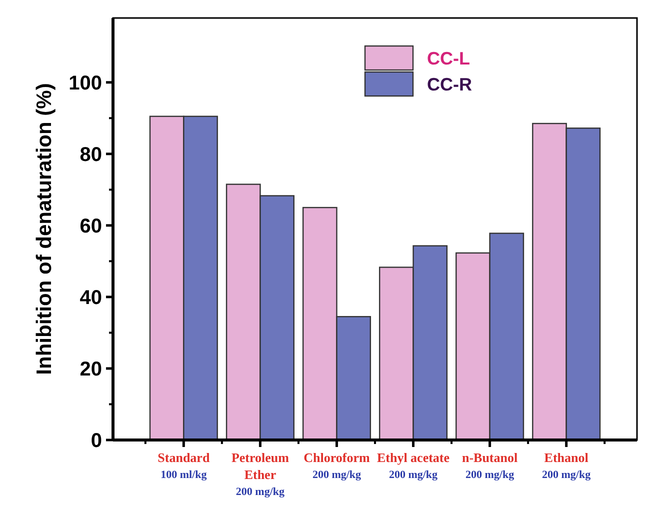 This screenshot has height=512, width=665. Describe the element at coordinates (91, 369) in the screenshot. I see `y-tick-label: 20` at that location.